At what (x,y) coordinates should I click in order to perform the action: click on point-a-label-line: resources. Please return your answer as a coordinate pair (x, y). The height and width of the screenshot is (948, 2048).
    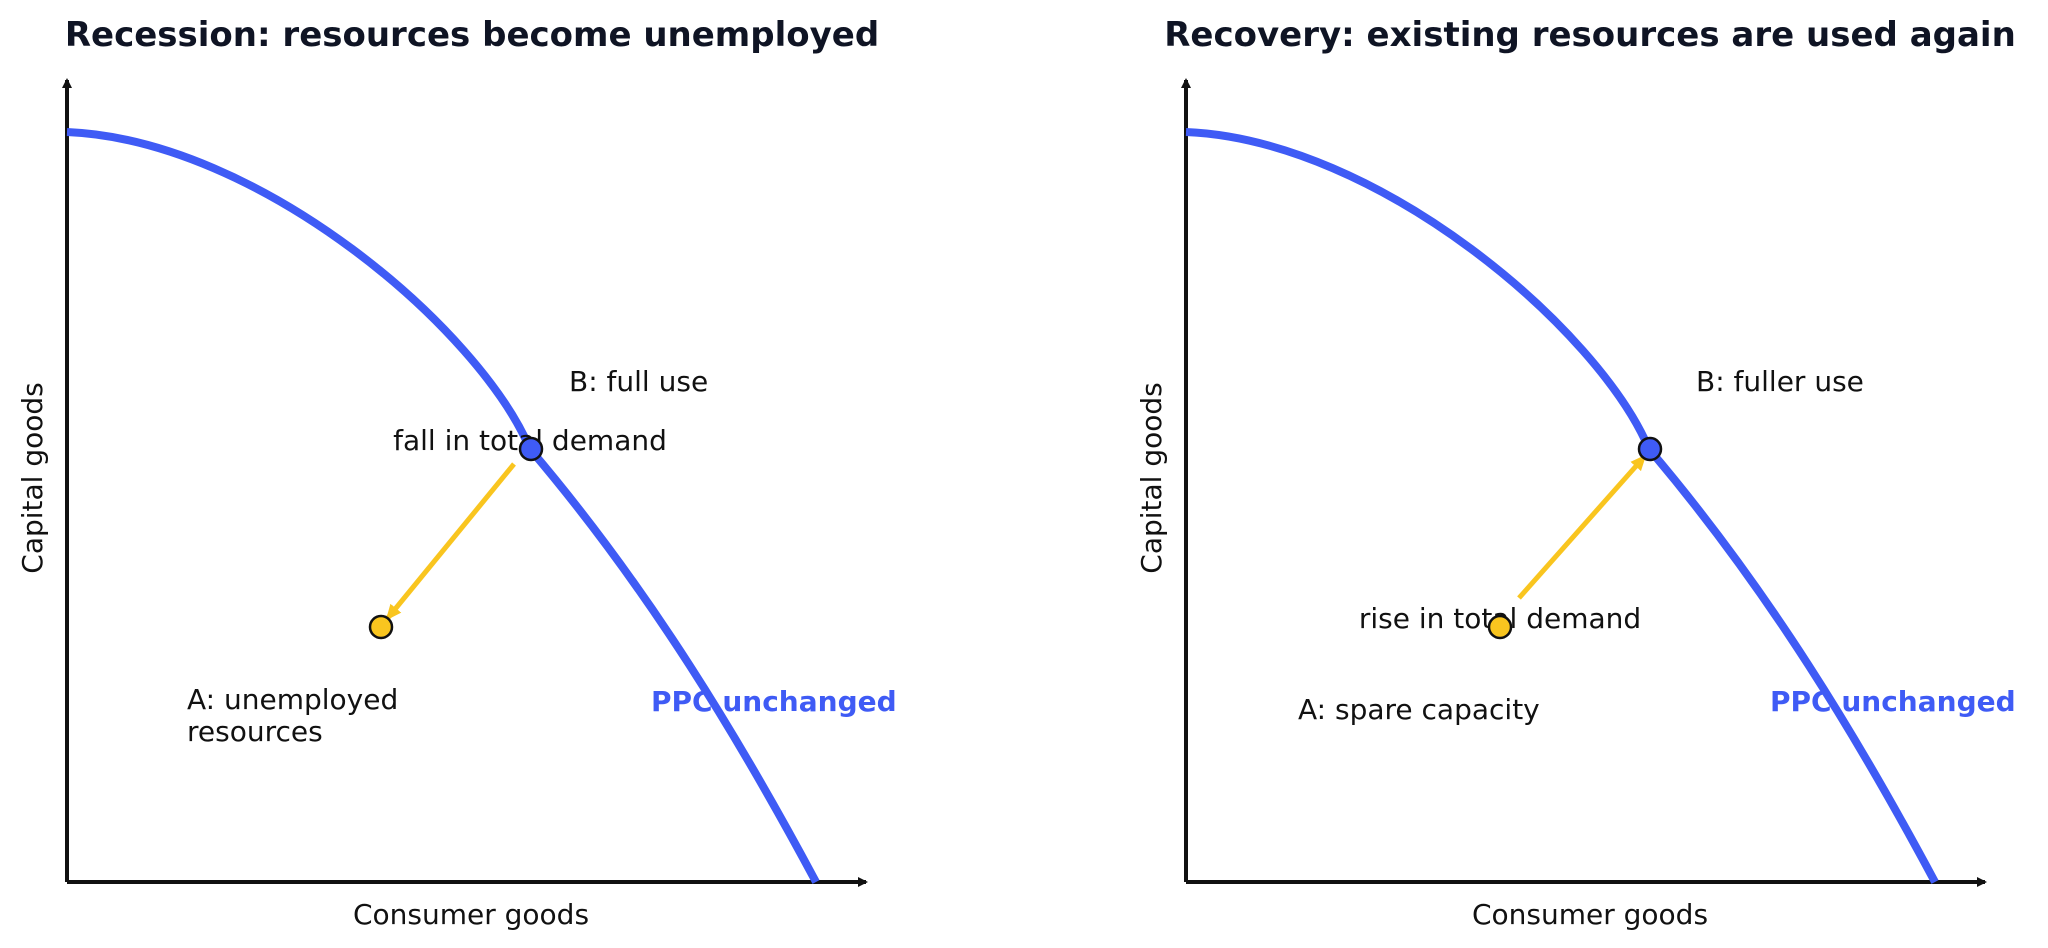
    Looking at the image, I should click on (255, 731).